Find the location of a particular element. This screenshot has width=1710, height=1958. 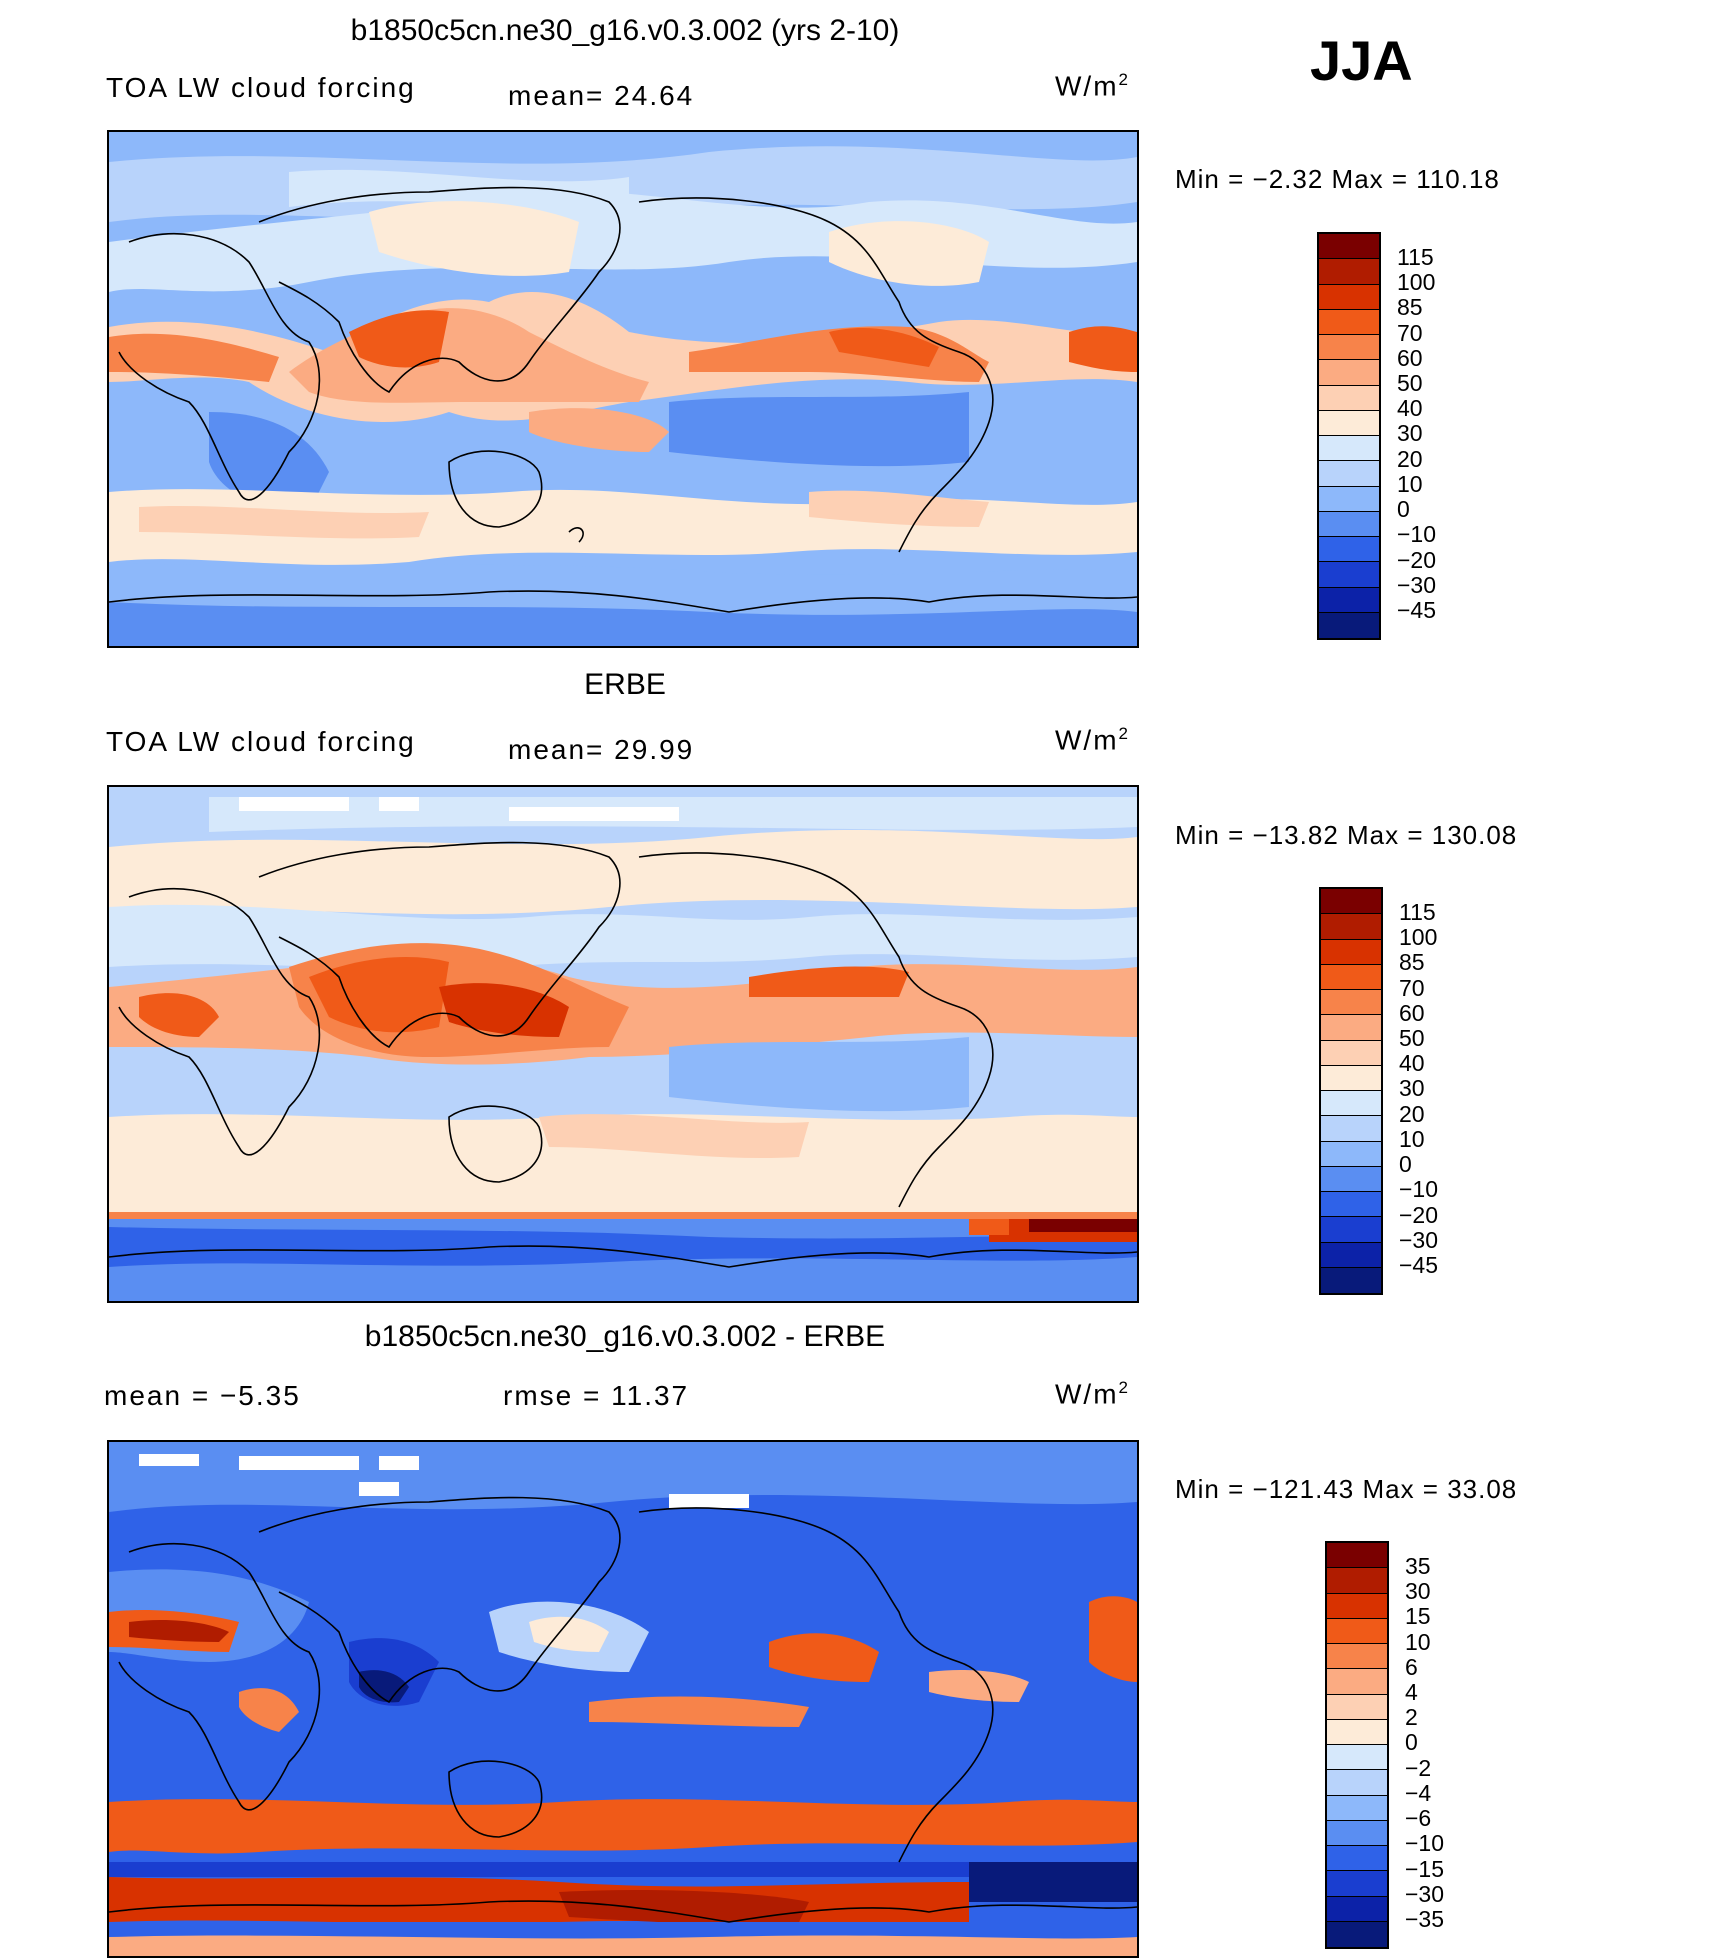

panel-title: ERBE is located at coordinates (625, 684).